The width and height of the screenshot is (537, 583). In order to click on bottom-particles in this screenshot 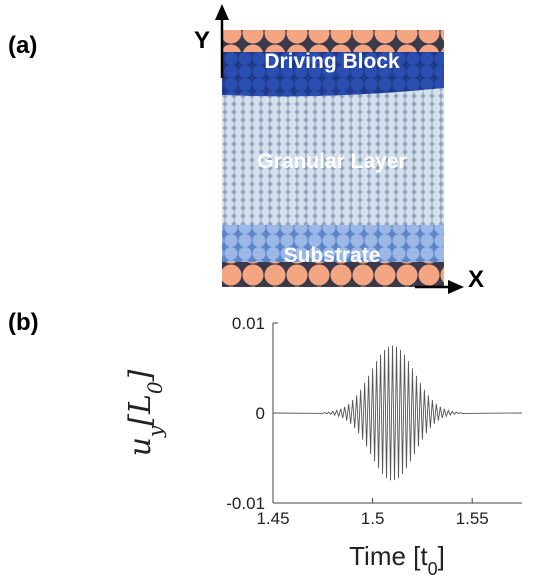, I will do `click(333, 274)`.